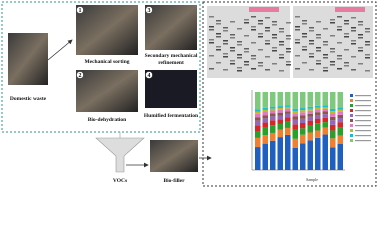 The height and width of the screenshot is (240, 378). What do you see at coordinates (171, 56) in the screenshot?
I see `label: Secondary mechanical` at bounding box center [171, 56].